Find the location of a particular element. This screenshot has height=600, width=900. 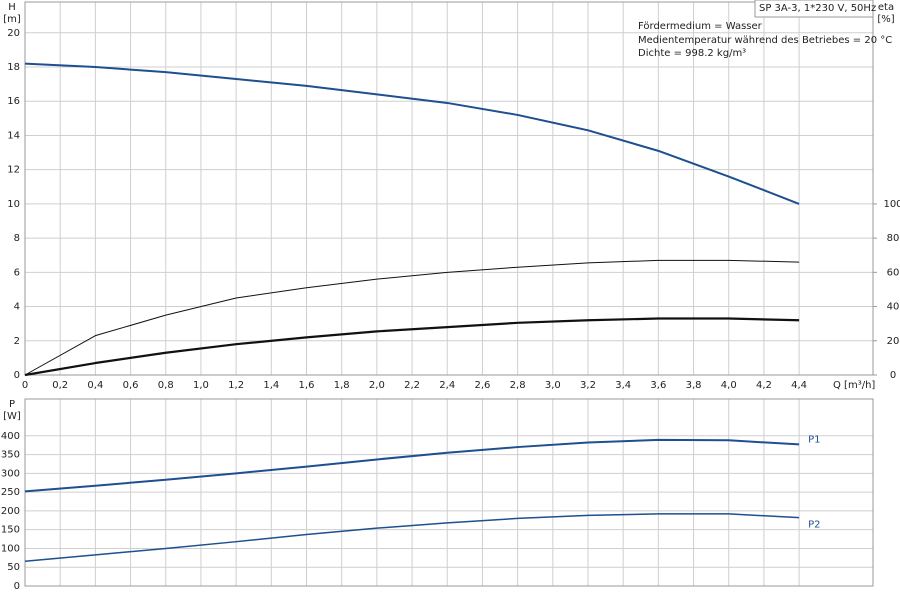

y-tick-label: 6 is located at coordinates (17, 272).